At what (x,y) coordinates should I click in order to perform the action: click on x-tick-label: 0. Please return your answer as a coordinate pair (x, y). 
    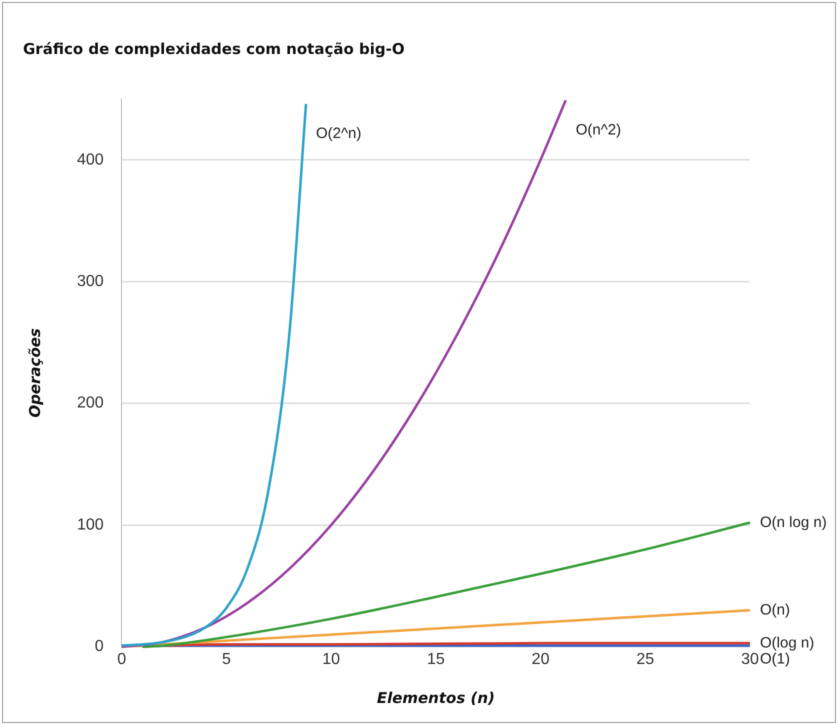
    Looking at the image, I should click on (121, 659).